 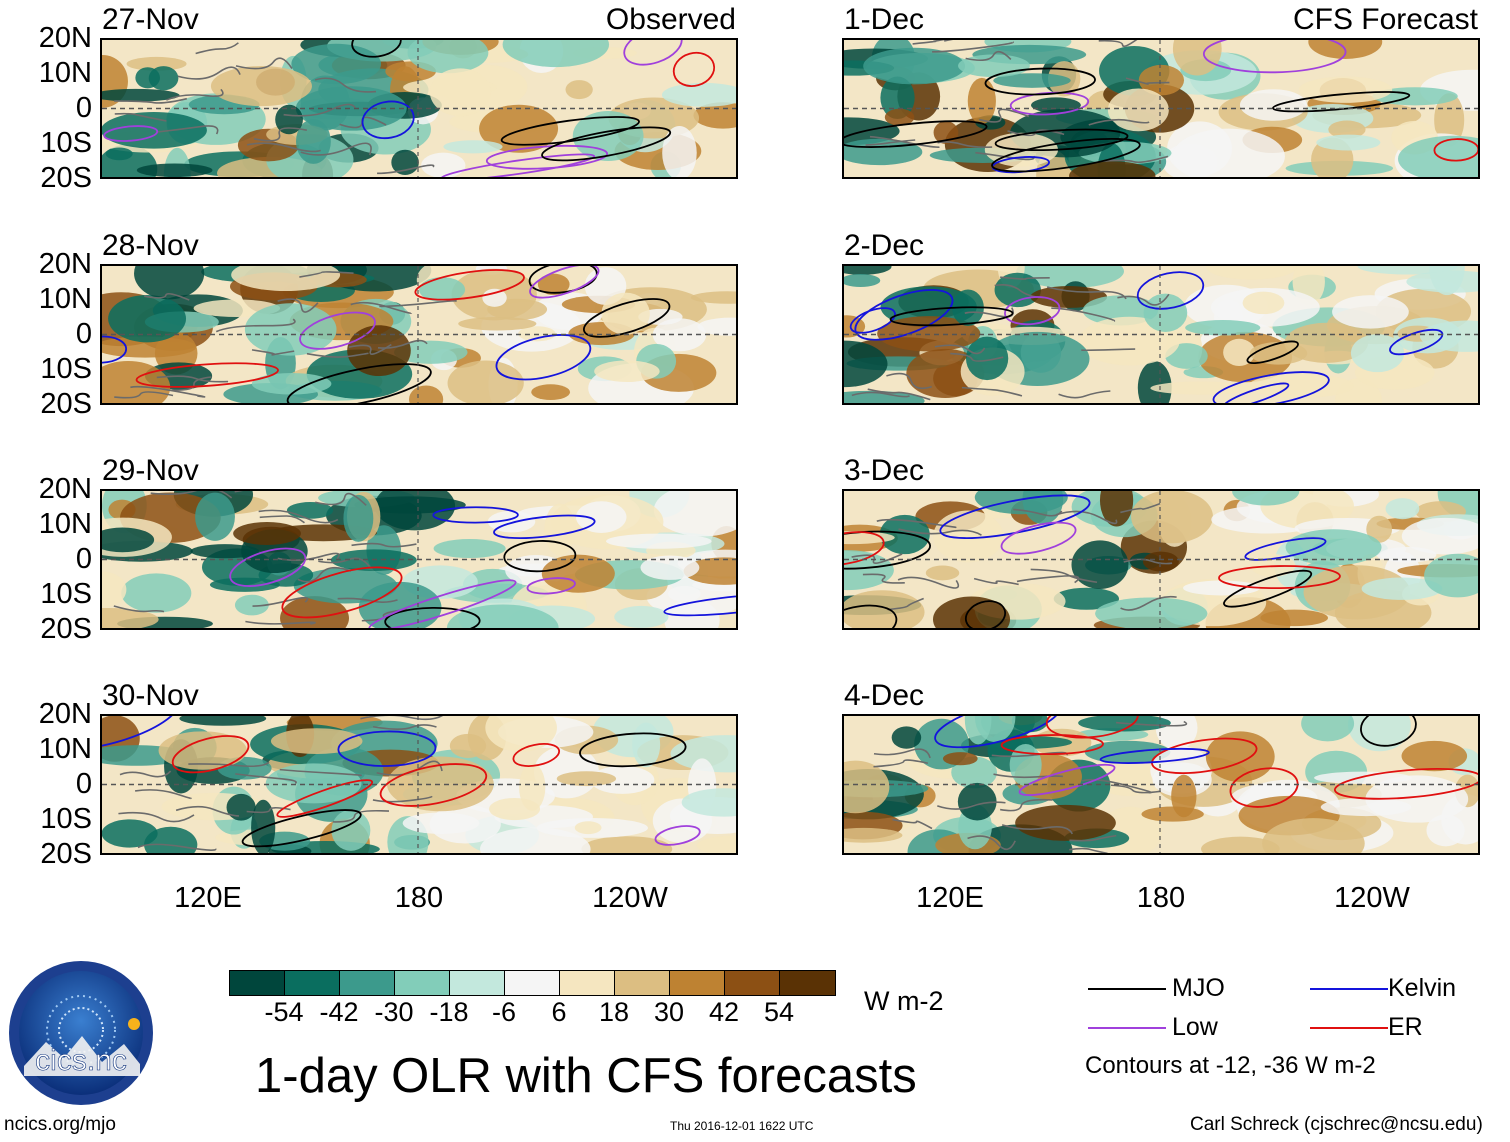 I want to click on map-panel-1-dec, so click(x=1161, y=108).